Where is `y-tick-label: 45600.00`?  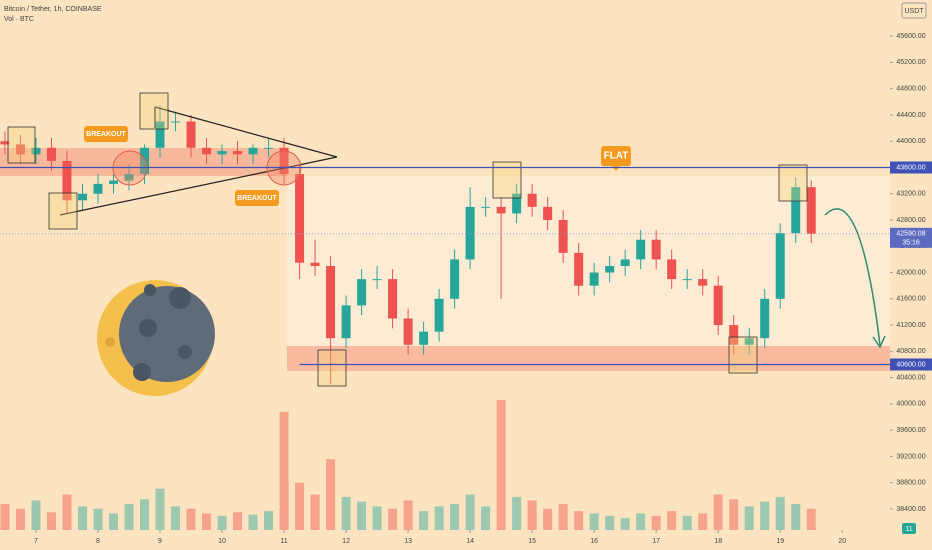 y-tick-label: 45600.00 is located at coordinates (910, 36).